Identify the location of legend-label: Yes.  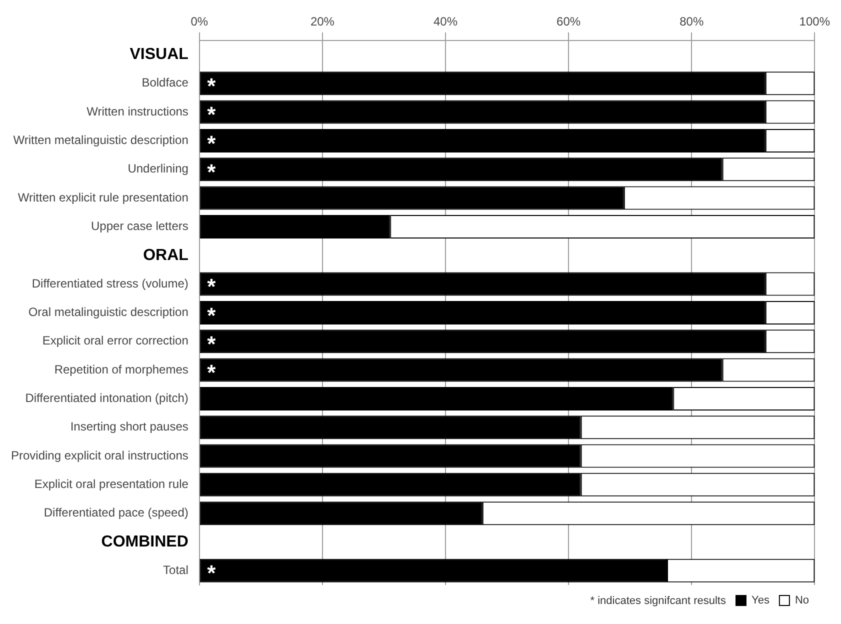
(760, 600).